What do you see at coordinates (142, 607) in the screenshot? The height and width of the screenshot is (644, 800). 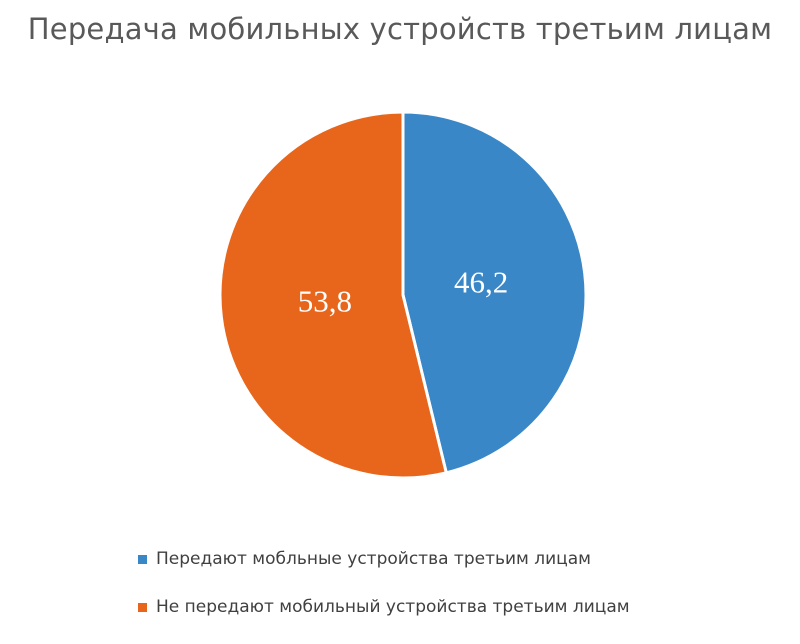 I see `legend-swatch-no-transfer` at bounding box center [142, 607].